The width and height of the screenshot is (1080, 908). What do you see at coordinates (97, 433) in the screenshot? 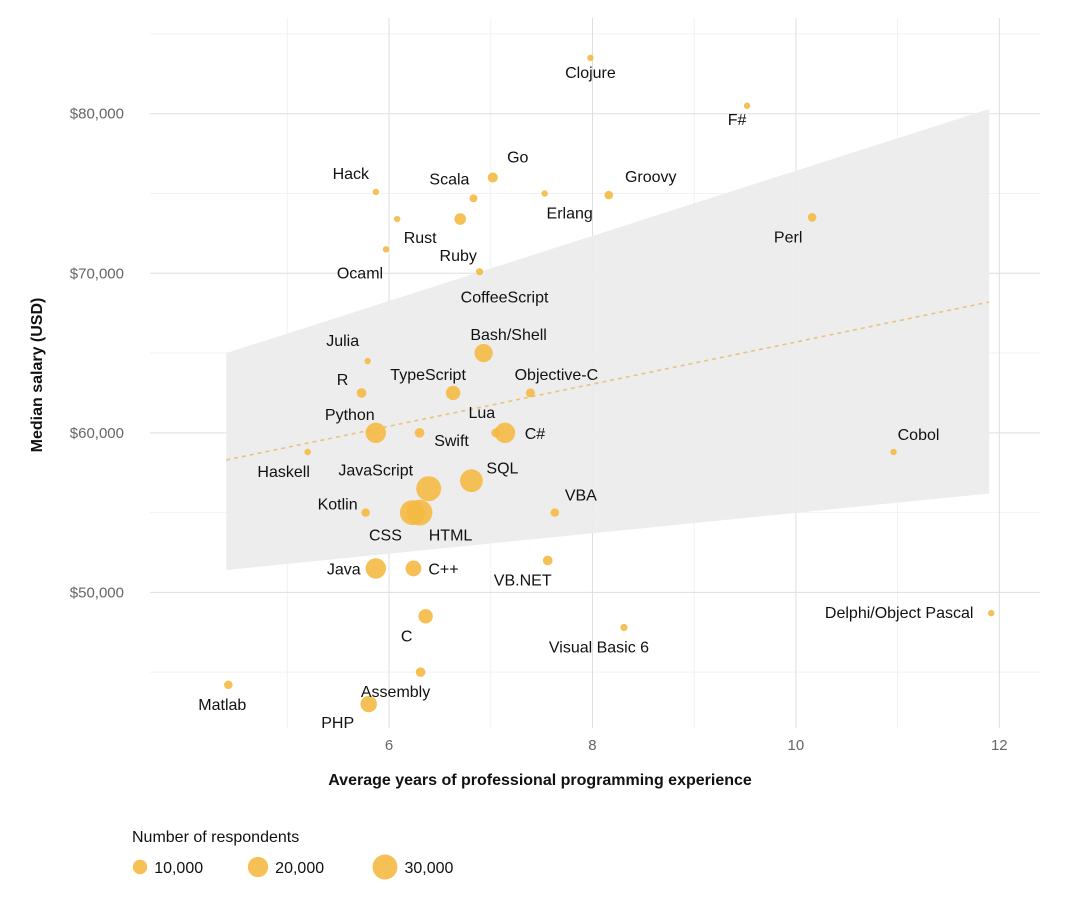
I see `y-tick-label: $60,000` at bounding box center [97, 433].